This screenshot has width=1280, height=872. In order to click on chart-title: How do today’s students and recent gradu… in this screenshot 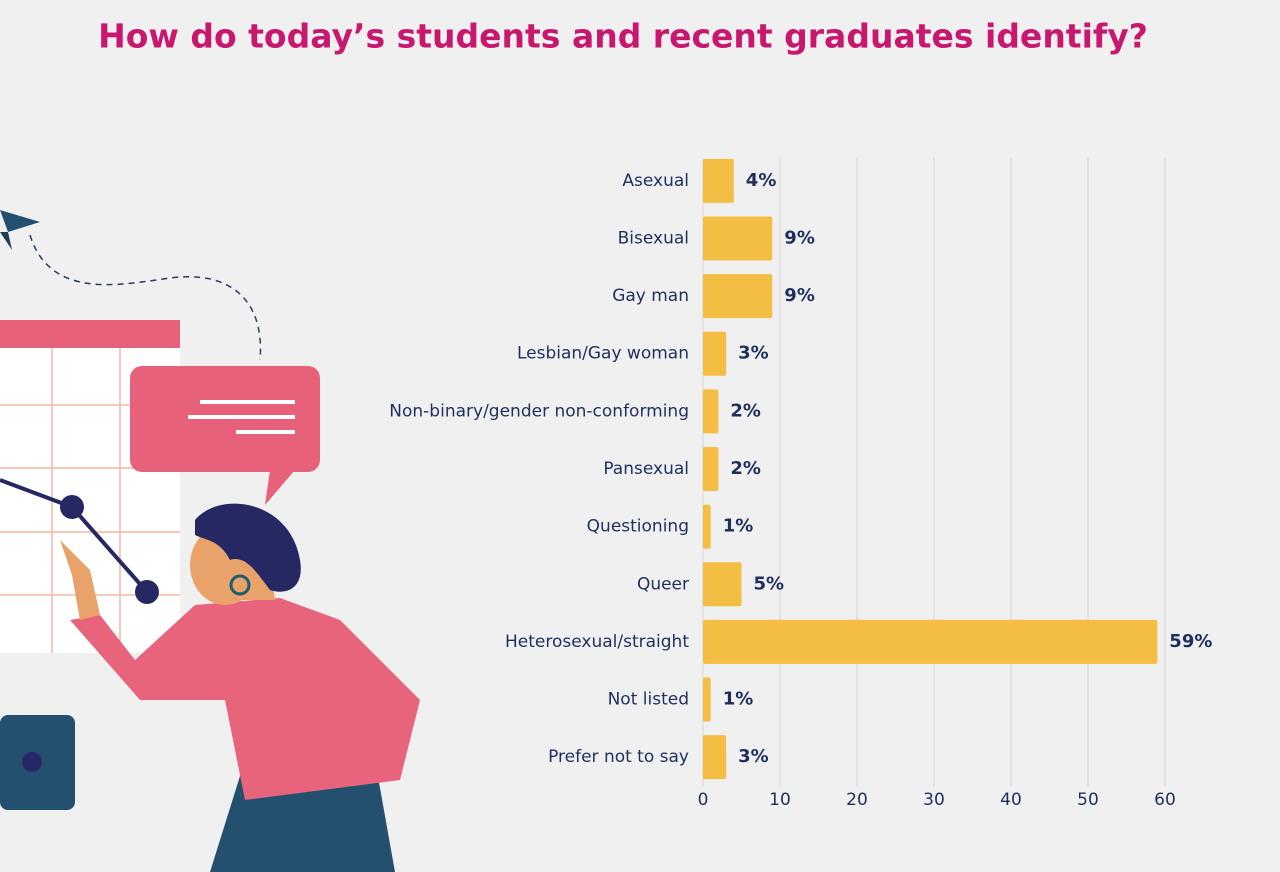, I will do `click(623, 36)`.